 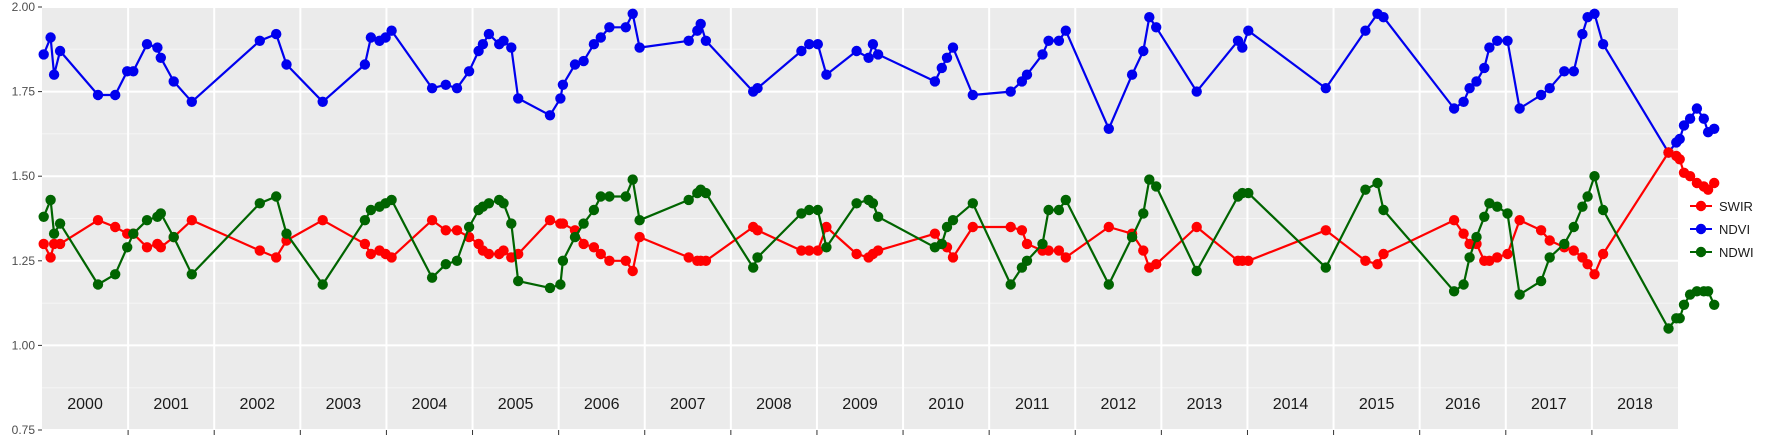 I want to click on year-label: 2002, so click(x=257, y=404).